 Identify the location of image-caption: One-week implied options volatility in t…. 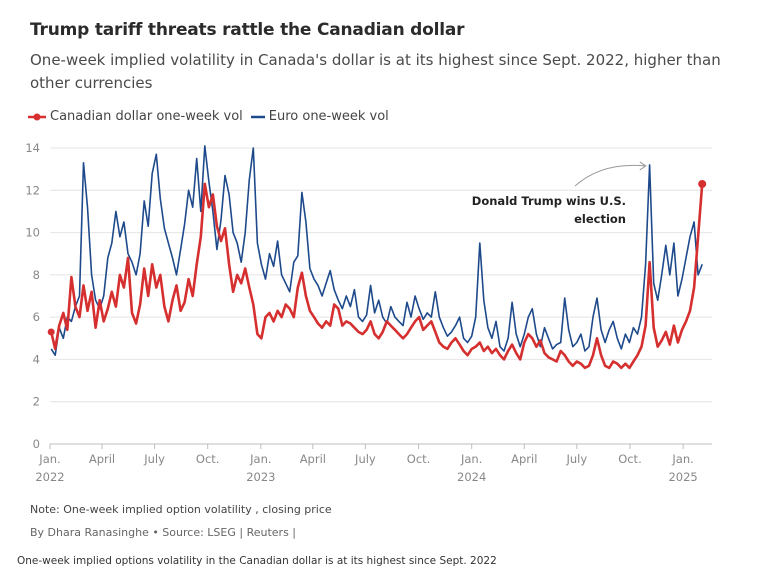
(257, 561).